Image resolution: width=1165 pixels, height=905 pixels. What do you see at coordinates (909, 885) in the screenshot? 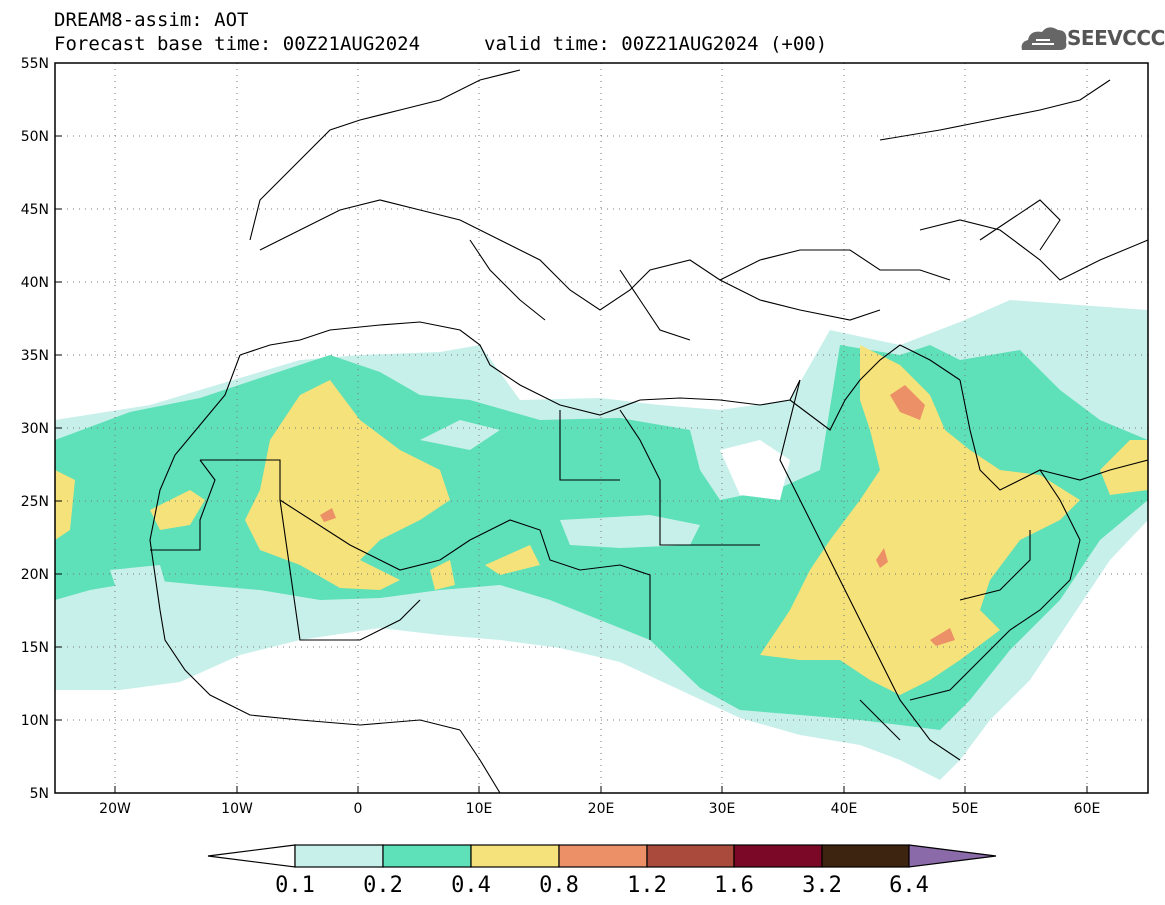
I see `colorbar-label: 6.4` at bounding box center [909, 885].